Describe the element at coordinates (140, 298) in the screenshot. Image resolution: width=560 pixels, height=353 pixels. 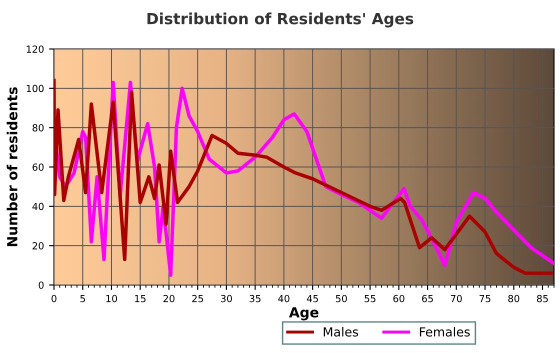
I see `x-tick-label: 15` at that location.